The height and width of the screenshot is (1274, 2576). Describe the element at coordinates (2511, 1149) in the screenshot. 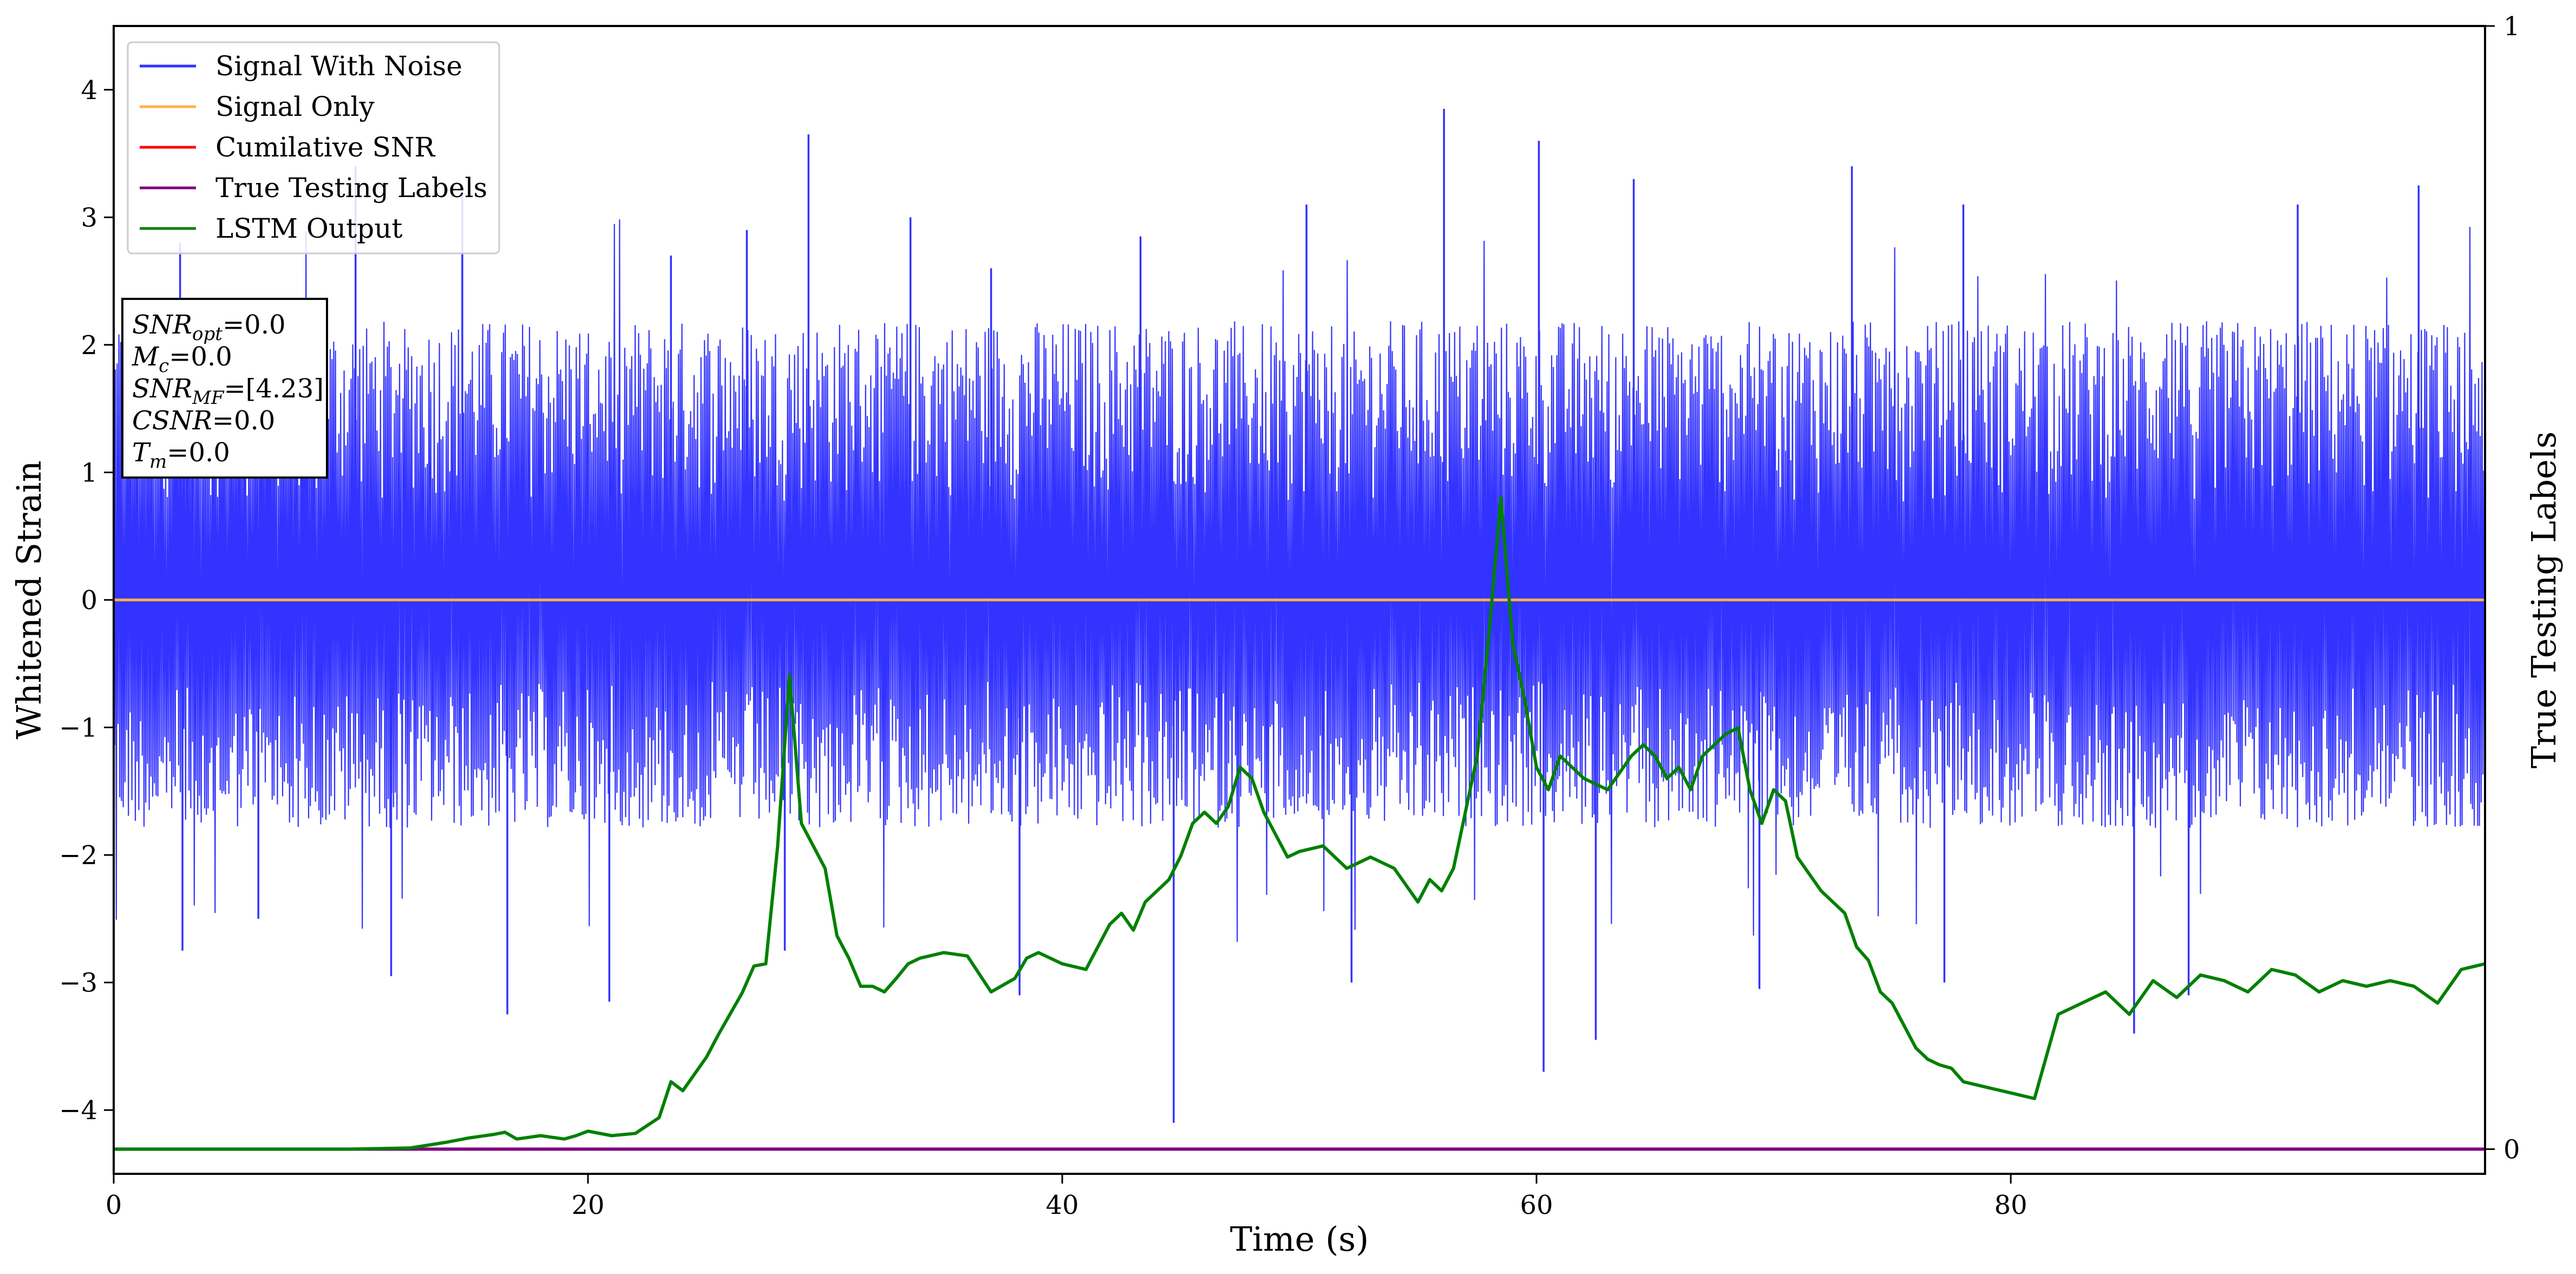

I see `y-tick-label-right-0: 0` at that location.